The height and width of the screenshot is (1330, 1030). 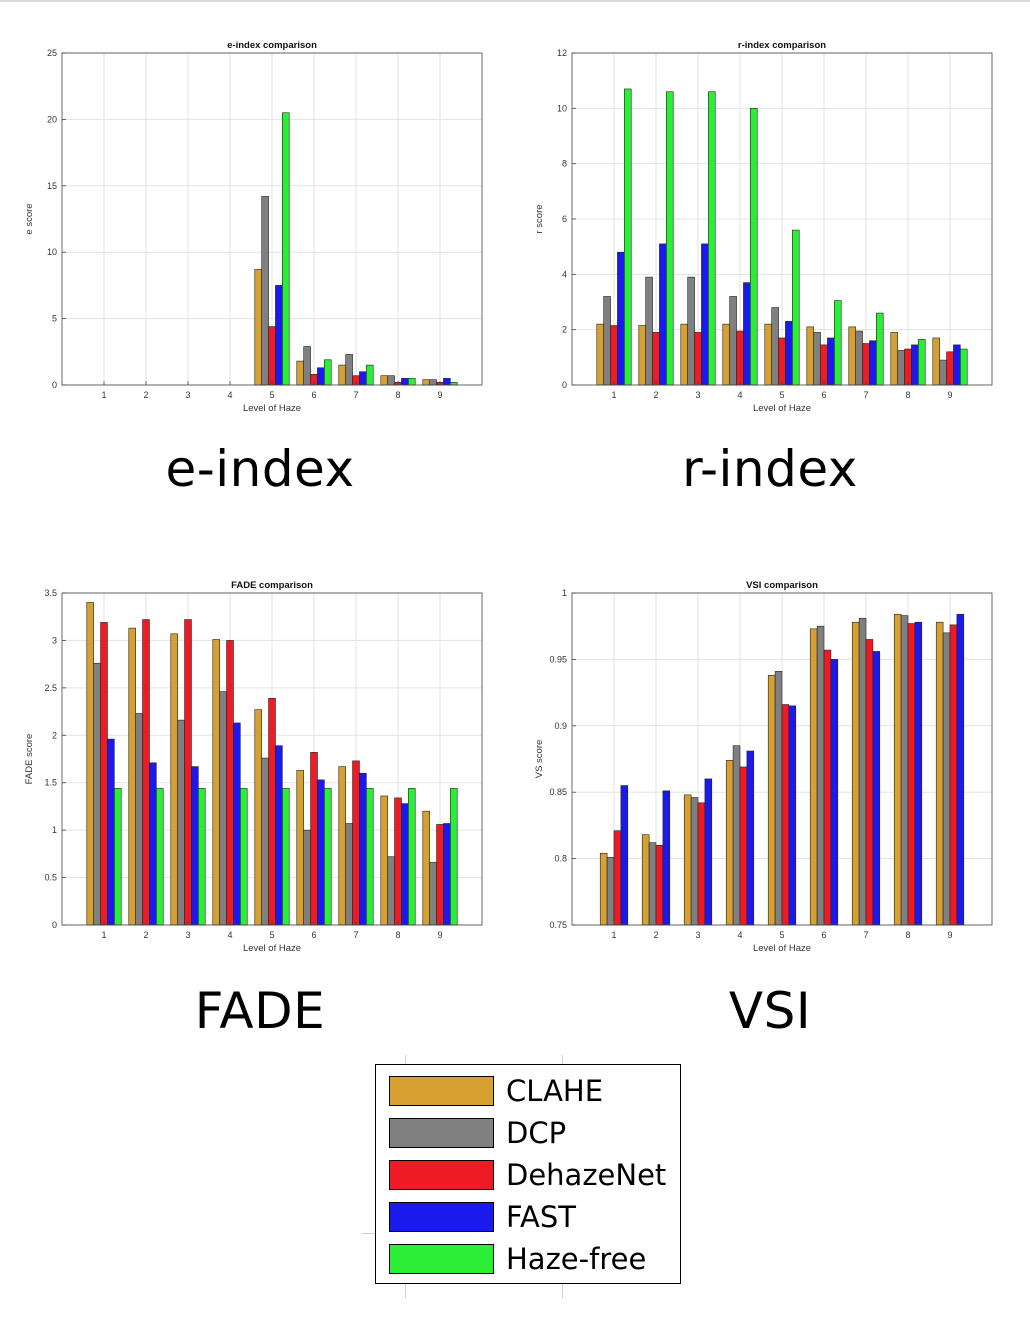 I want to click on legend-swatch-dehazenet, so click(x=441, y=1175).